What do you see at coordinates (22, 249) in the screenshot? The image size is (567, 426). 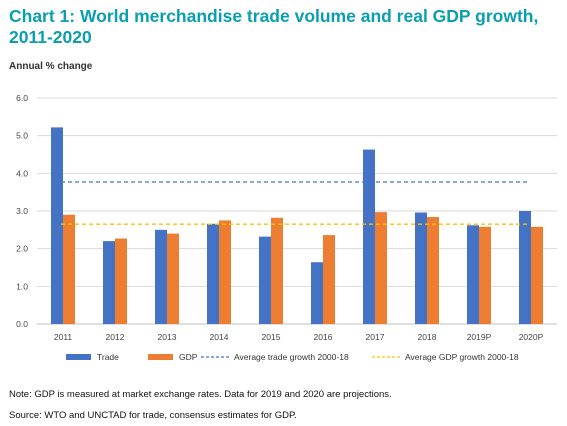 I see `y-tick-label: 2.0` at bounding box center [22, 249].